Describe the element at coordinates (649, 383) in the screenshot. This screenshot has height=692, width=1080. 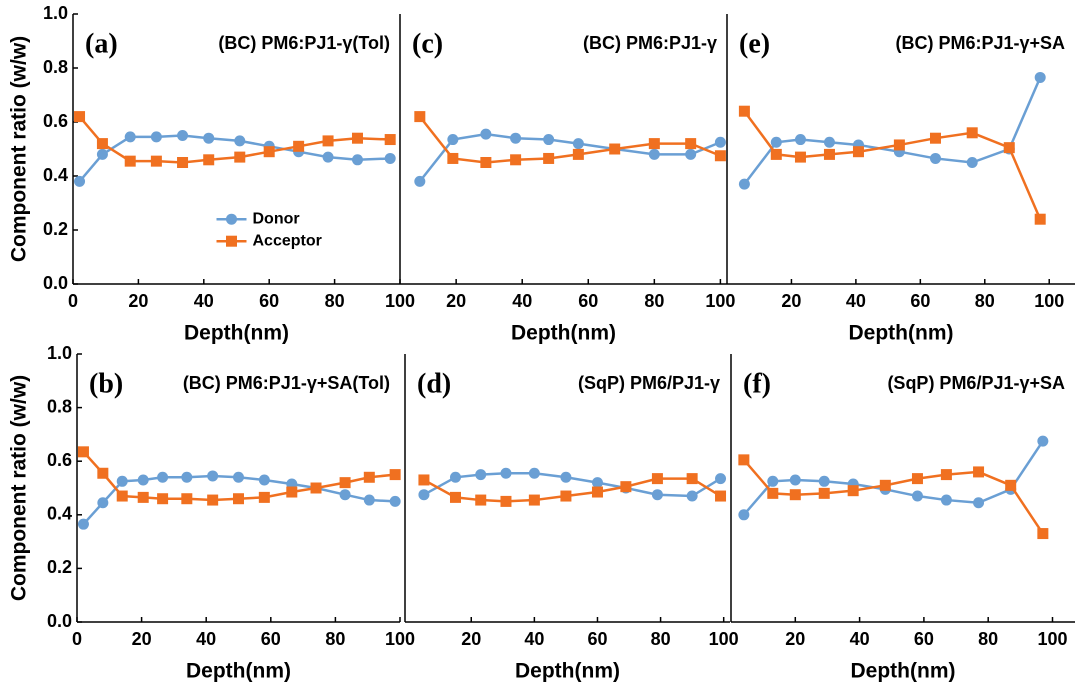
I see `panel-title: (SqP) PM6/PJ1-γ` at that location.